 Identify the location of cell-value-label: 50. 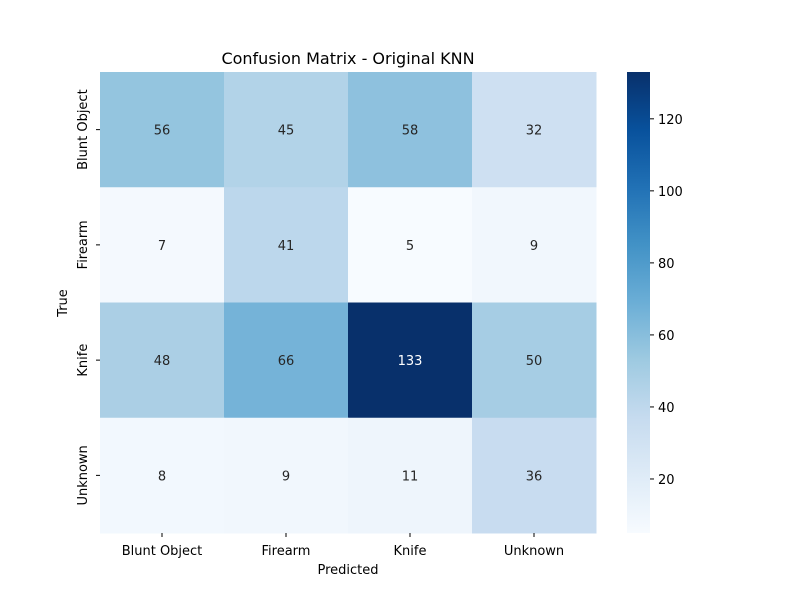
(534, 361).